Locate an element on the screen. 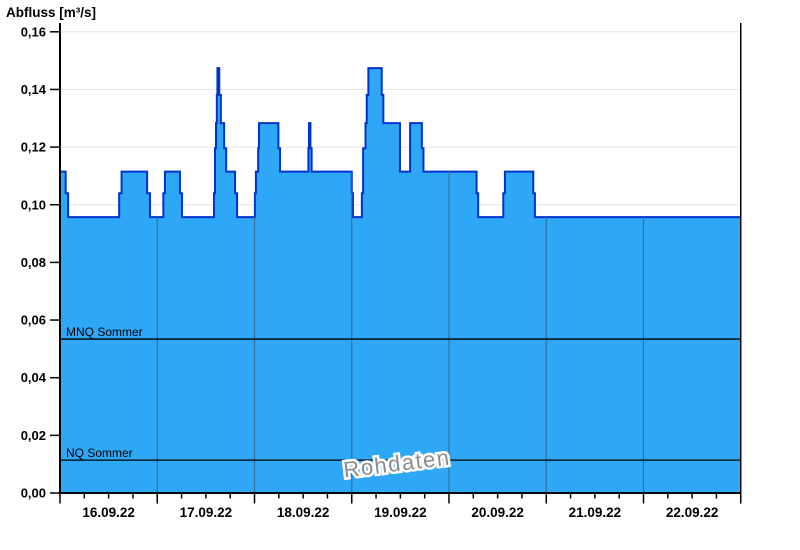 Image resolution: width=800 pixels, height=550 pixels. x-tick-label: 22.09.22 is located at coordinates (692, 512).